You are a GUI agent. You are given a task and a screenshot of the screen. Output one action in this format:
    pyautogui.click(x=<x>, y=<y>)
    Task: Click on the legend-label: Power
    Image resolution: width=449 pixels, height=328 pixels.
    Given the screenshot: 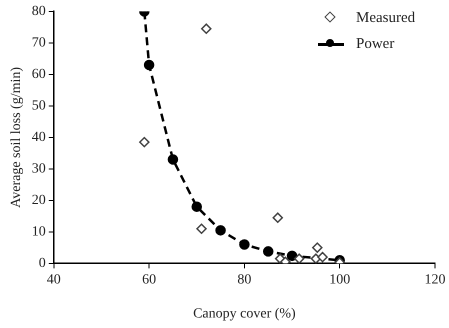 What is the action you would take?
    pyautogui.click(x=375, y=44)
    